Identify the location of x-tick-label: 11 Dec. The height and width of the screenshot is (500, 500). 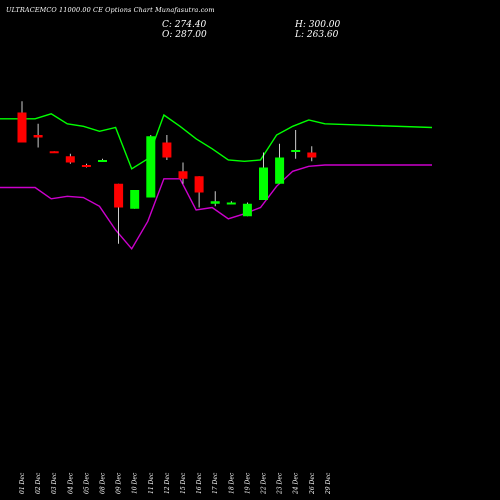
(151, 483).